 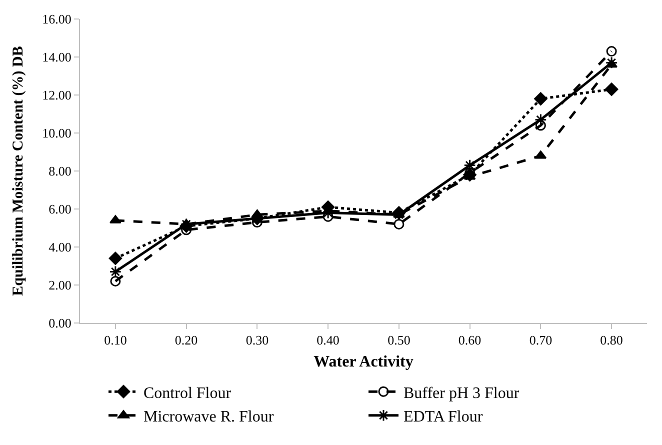 What do you see at coordinates (60, 247) in the screenshot?
I see `y-tick-label: 4.00` at bounding box center [60, 247].